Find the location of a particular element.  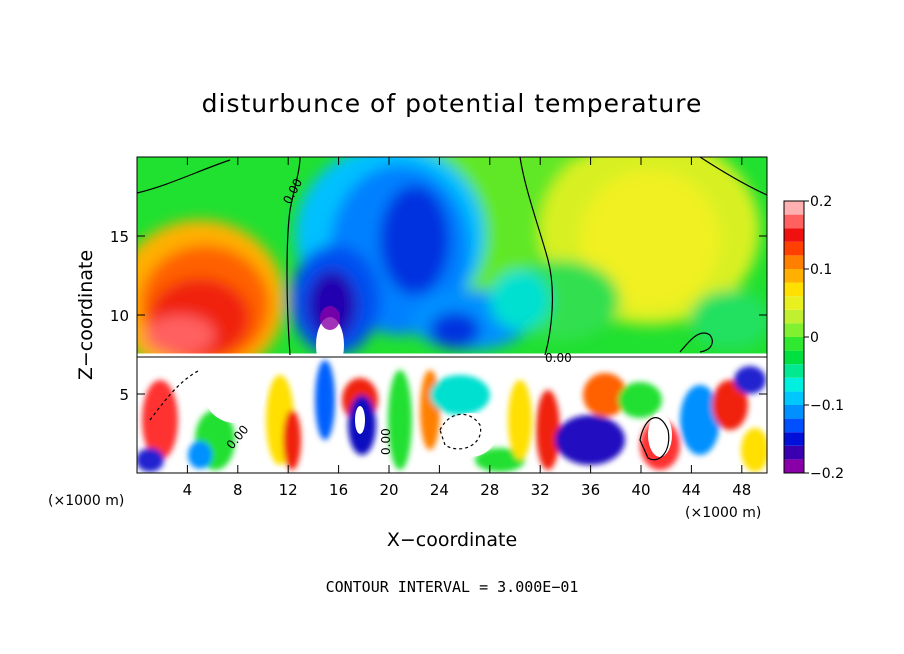

chart-title: disturbunce of potential temperature is located at coordinates (452, 103).